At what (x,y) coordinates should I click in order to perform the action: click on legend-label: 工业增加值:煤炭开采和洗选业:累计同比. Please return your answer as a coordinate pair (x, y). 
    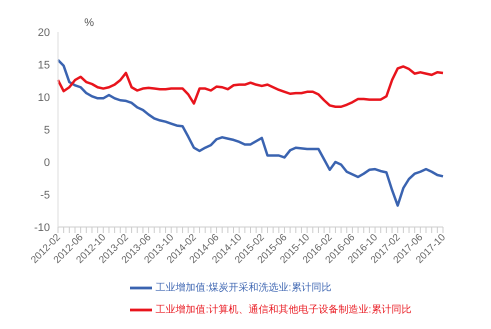
    Looking at the image, I should click on (244, 288).